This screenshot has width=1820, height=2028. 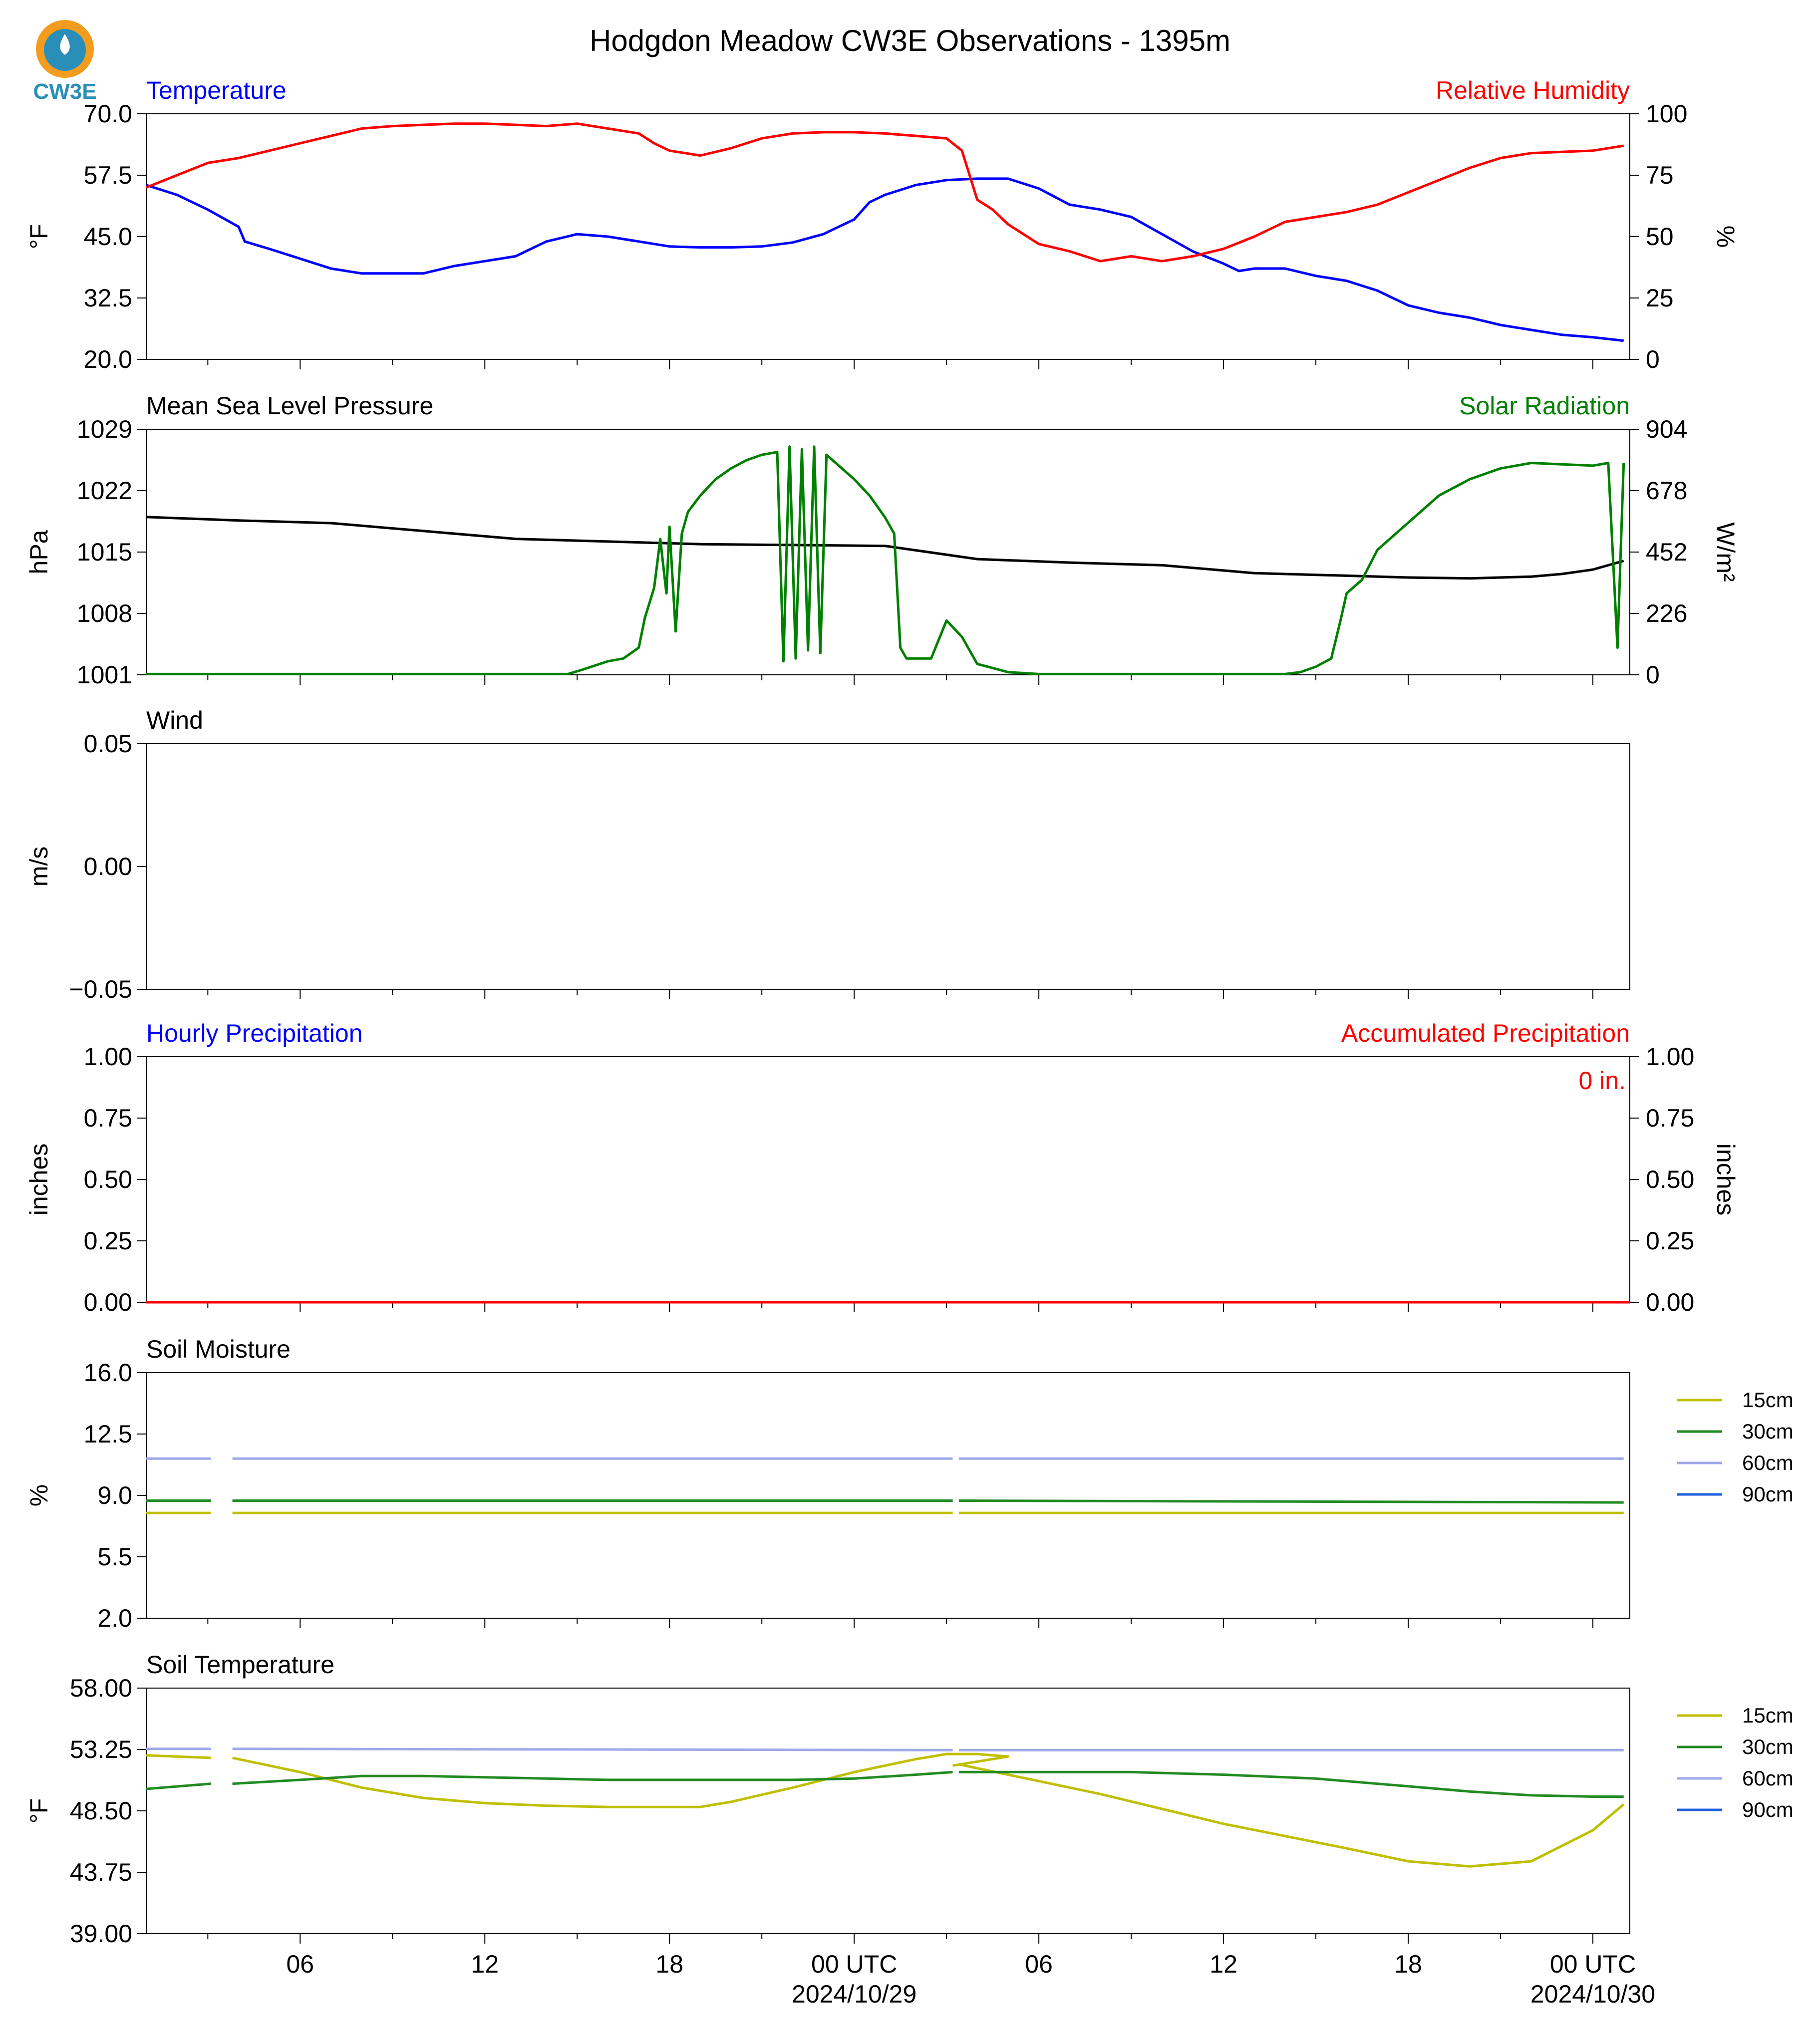 I want to click on legend-label: 60cm, so click(x=1768, y=1778).